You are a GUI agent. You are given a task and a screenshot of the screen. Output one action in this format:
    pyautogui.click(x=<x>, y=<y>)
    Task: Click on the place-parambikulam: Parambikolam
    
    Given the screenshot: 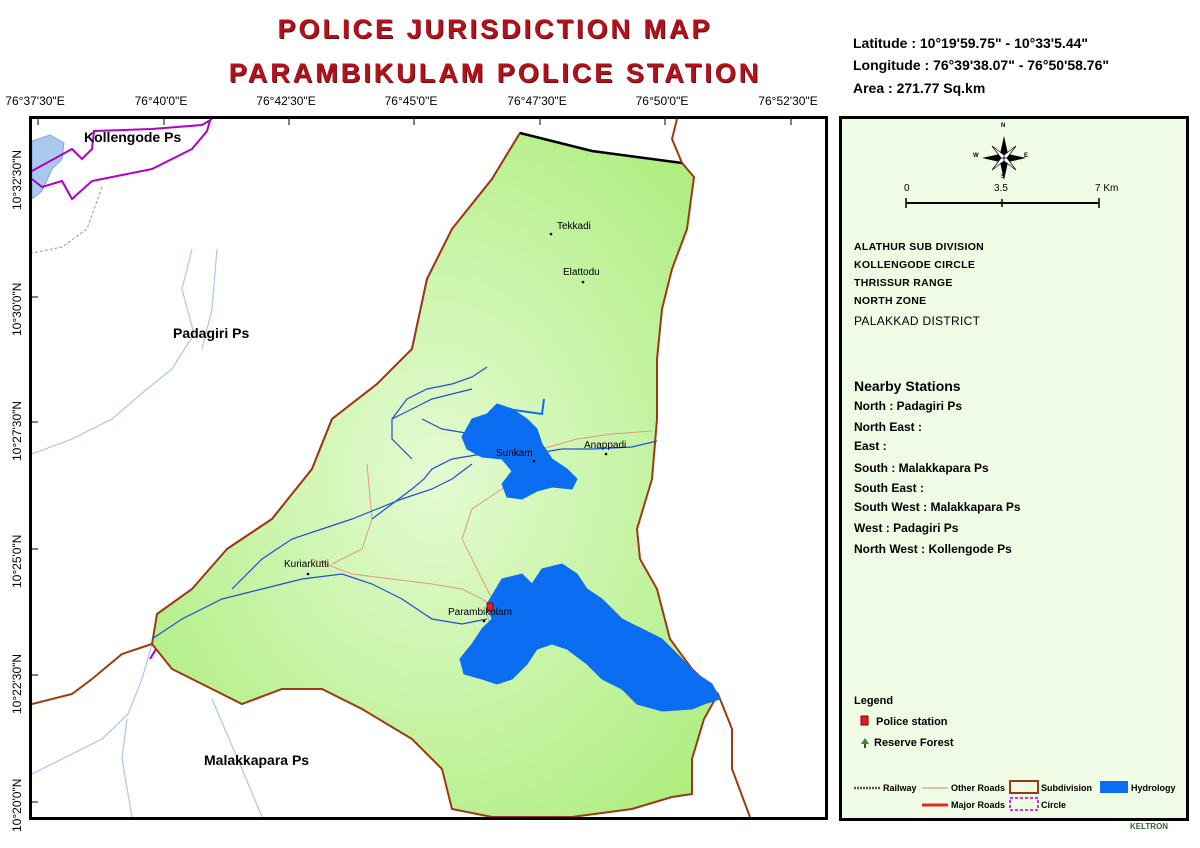 What is the action you would take?
    pyautogui.click(x=480, y=612)
    